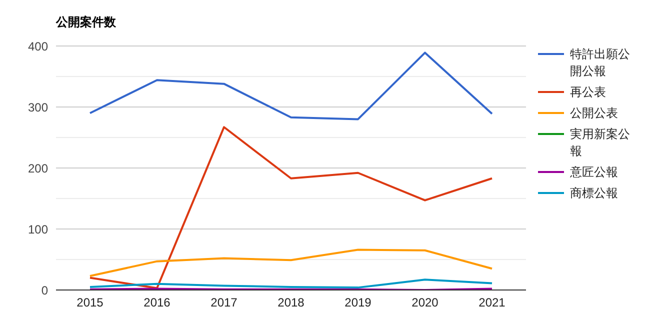  I want to click on x-tick-label: 2015, so click(90, 303).